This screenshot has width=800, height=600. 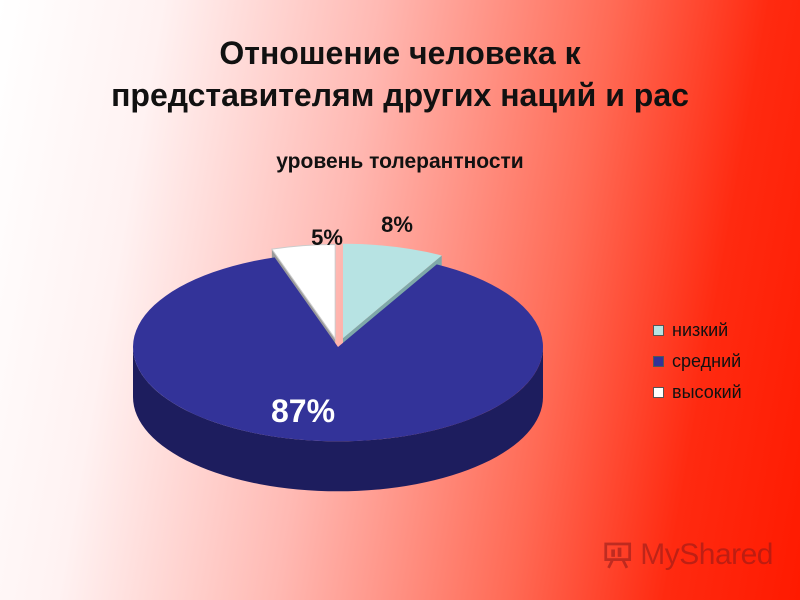 I want to click on legend-item-high: высокий, so click(x=697, y=392).